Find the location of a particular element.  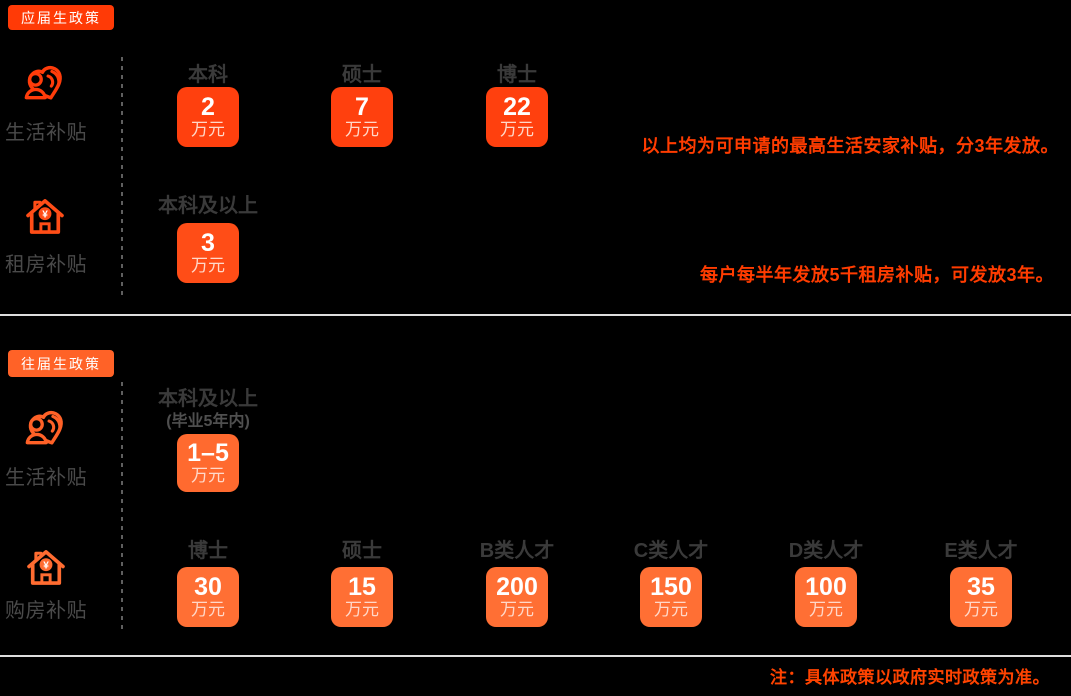

column-header: D类人才 is located at coordinates (826, 551).